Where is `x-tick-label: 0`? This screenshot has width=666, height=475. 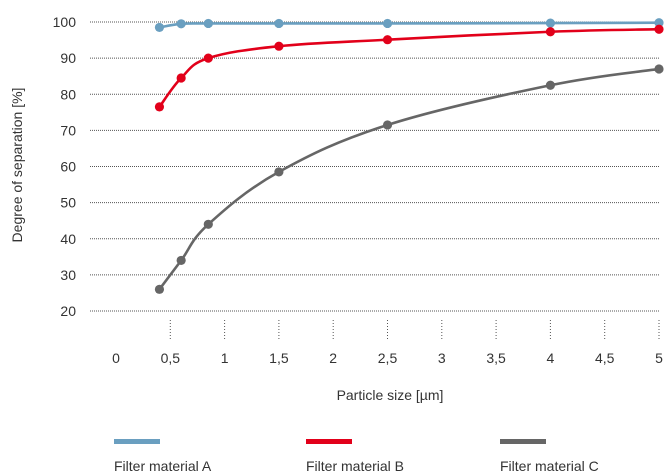
x-tick-label: 0 is located at coordinates (116, 358).